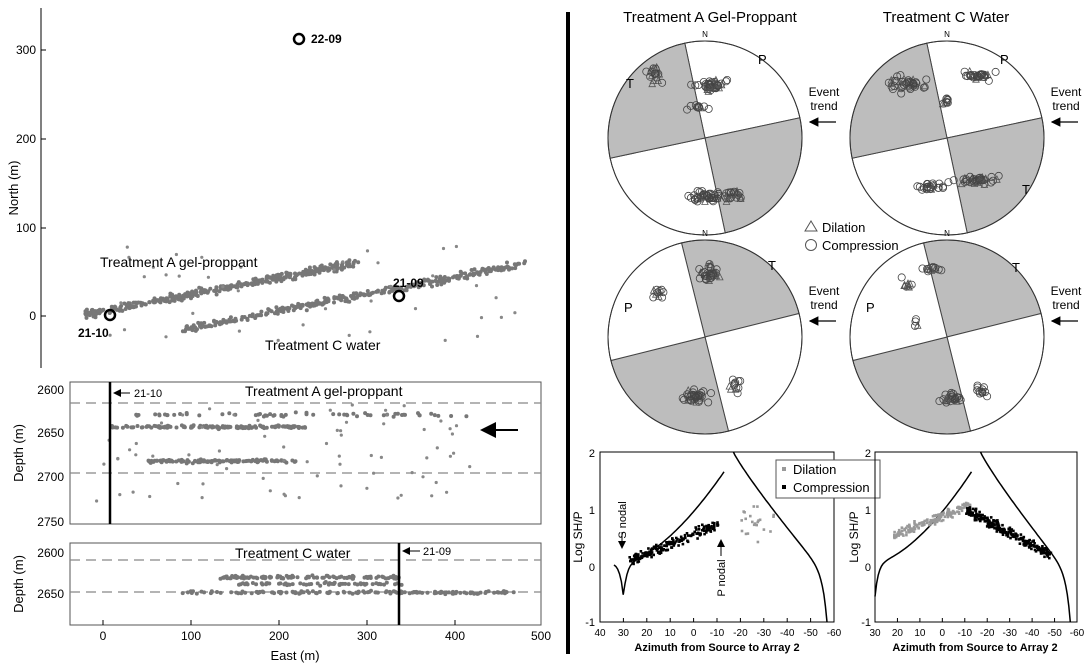  I want to click on legend-dilation-text: Dilation, so click(814, 469).